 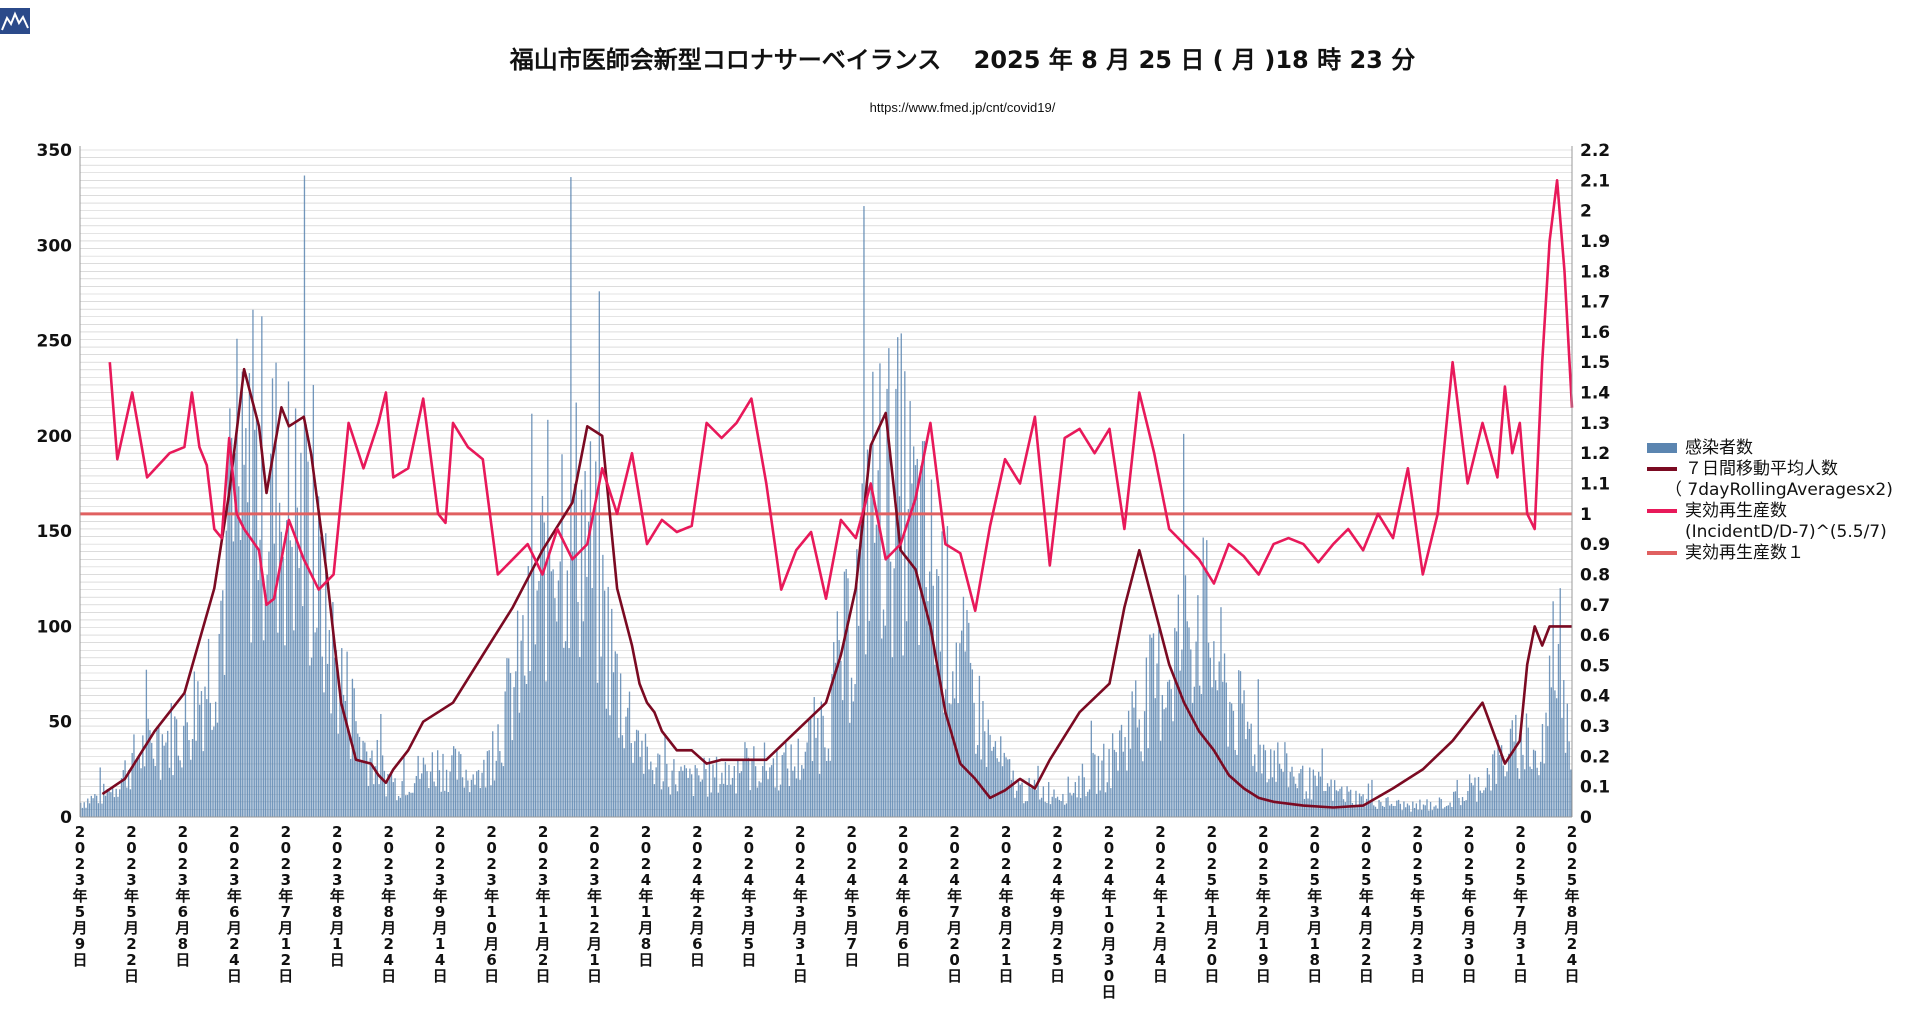 What do you see at coordinates (1662, 511) in the screenshot?
I see `legend-swatch-rt` at bounding box center [1662, 511].